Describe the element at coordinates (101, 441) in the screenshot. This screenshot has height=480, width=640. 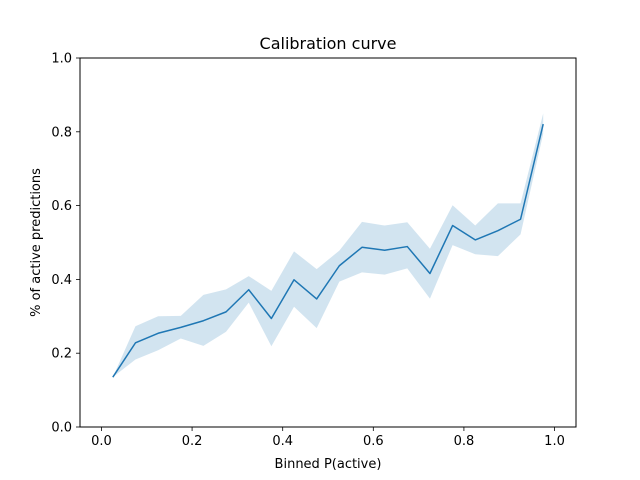
I see `x-tick-label: 0.0` at that location.